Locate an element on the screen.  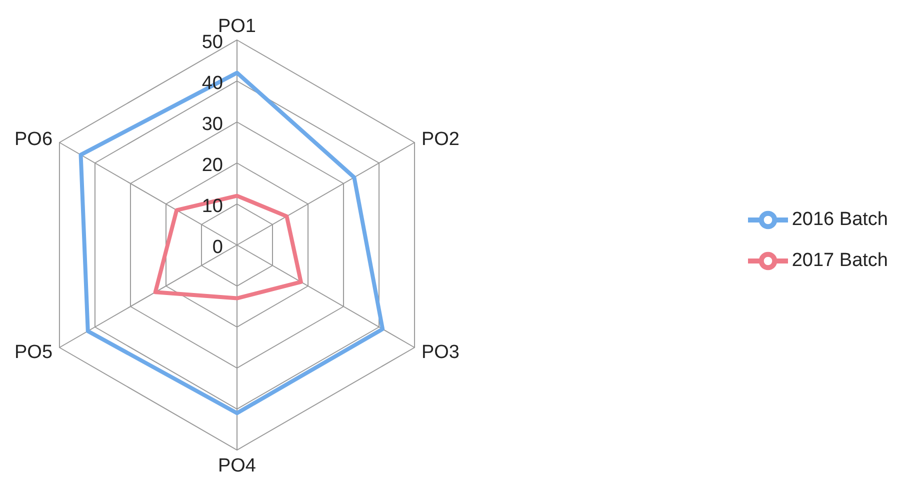
legend-label: 2016 Batch is located at coordinates (840, 220).